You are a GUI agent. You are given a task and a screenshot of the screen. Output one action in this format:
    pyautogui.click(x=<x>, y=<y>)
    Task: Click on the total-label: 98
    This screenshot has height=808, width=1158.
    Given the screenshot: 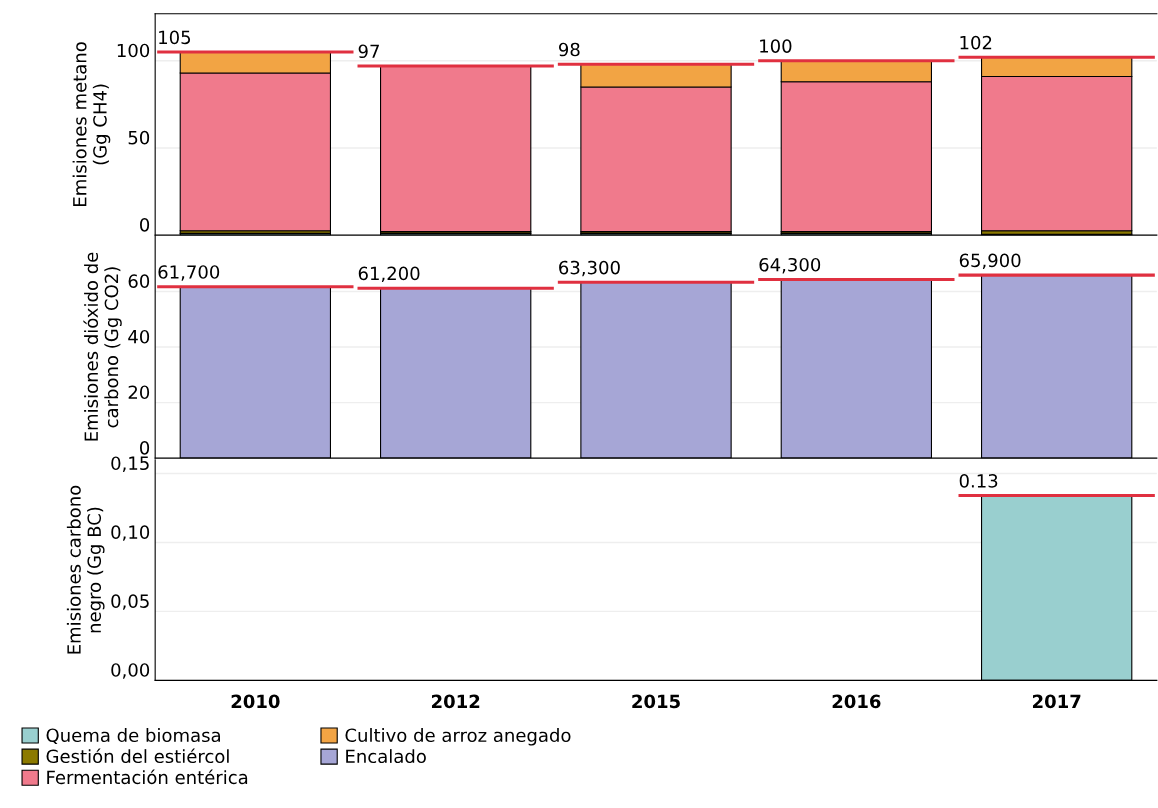 What is the action you would take?
    pyautogui.click(x=569, y=49)
    